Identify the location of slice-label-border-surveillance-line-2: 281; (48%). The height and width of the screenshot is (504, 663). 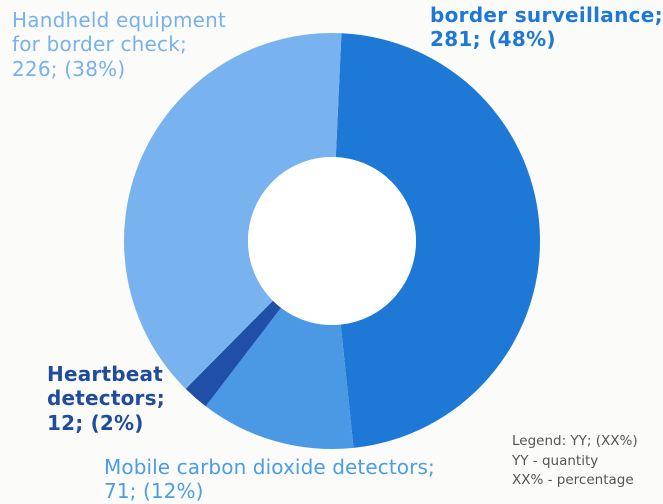
(493, 39).